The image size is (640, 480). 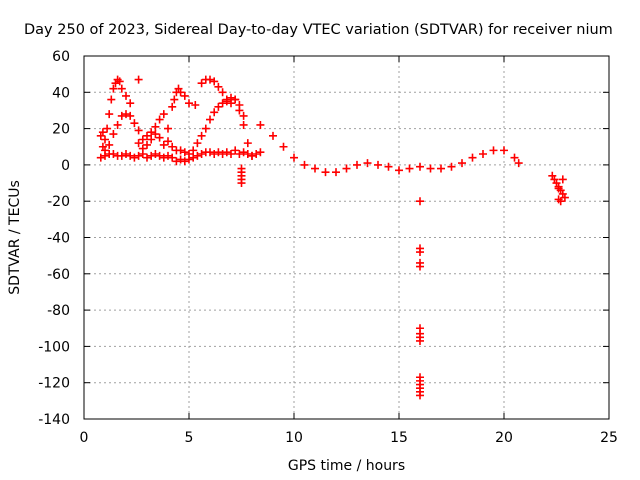 I want to click on x-tick-label: 10, so click(x=294, y=438).